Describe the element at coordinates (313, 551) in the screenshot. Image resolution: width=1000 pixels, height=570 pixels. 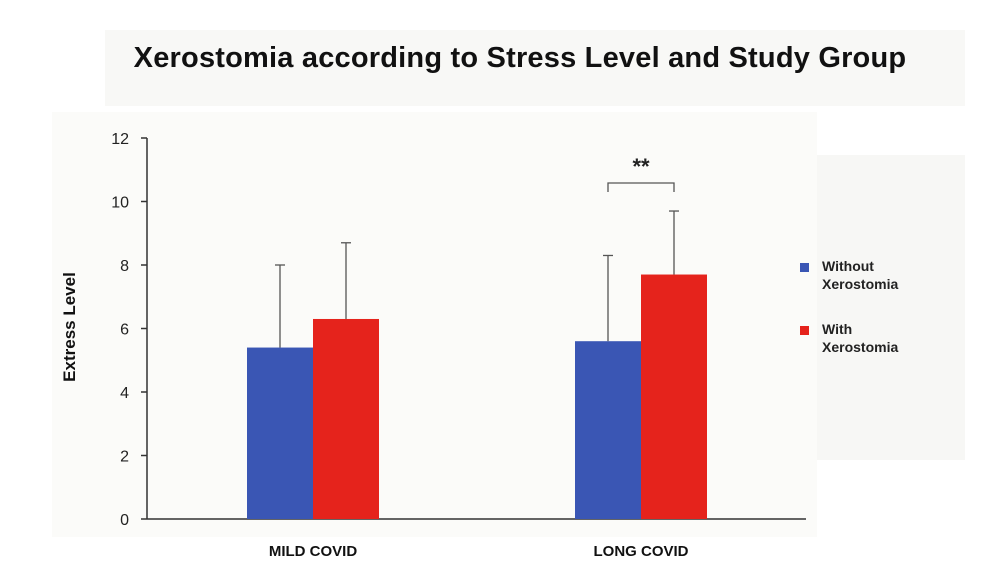
I see `x-tick-label: MILD COVID` at that location.